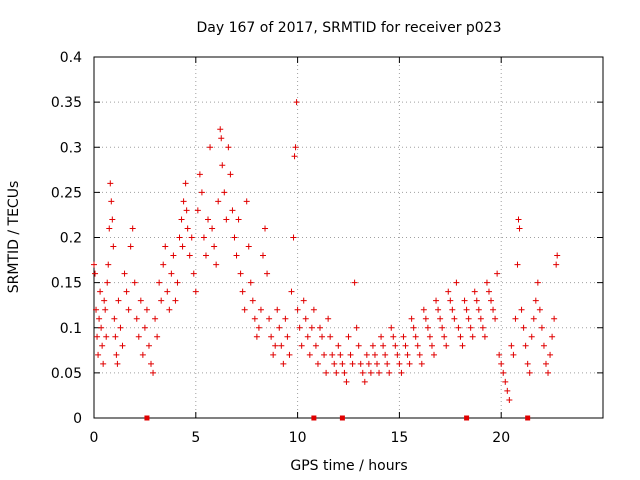  What do you see at coordinates (94, 438) in the screenshot?
I see `x-tick-label: 0` at bounding box center [94, 438].